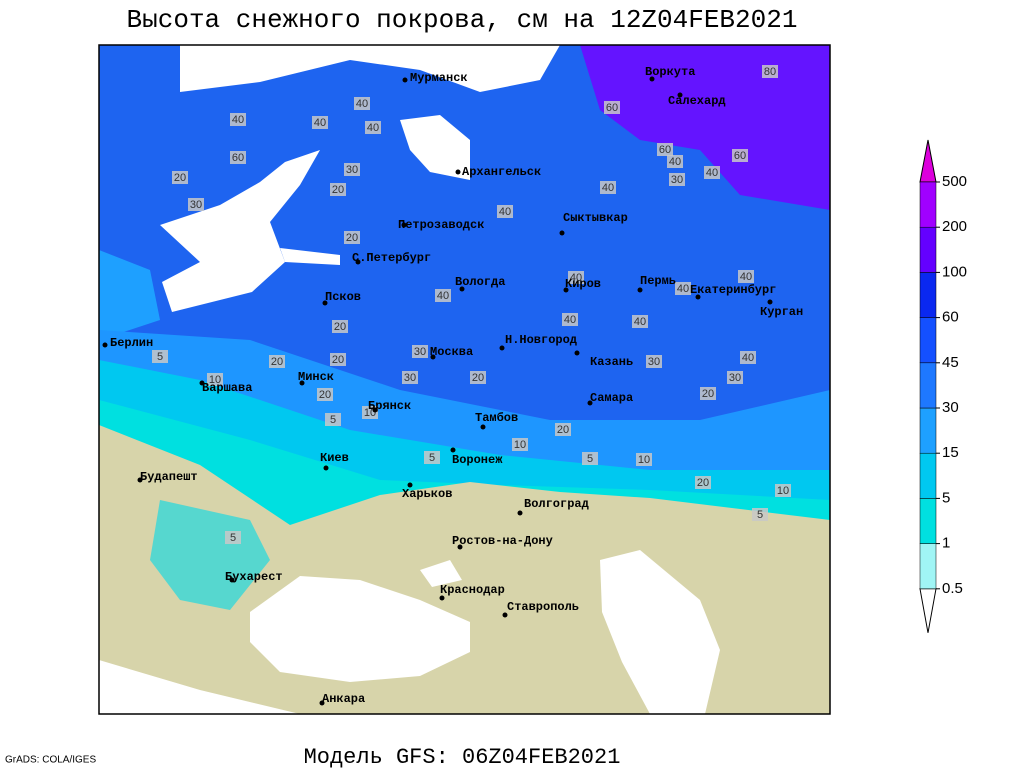  I want to click on city-label: Сыктывкар, so click(595, 218).